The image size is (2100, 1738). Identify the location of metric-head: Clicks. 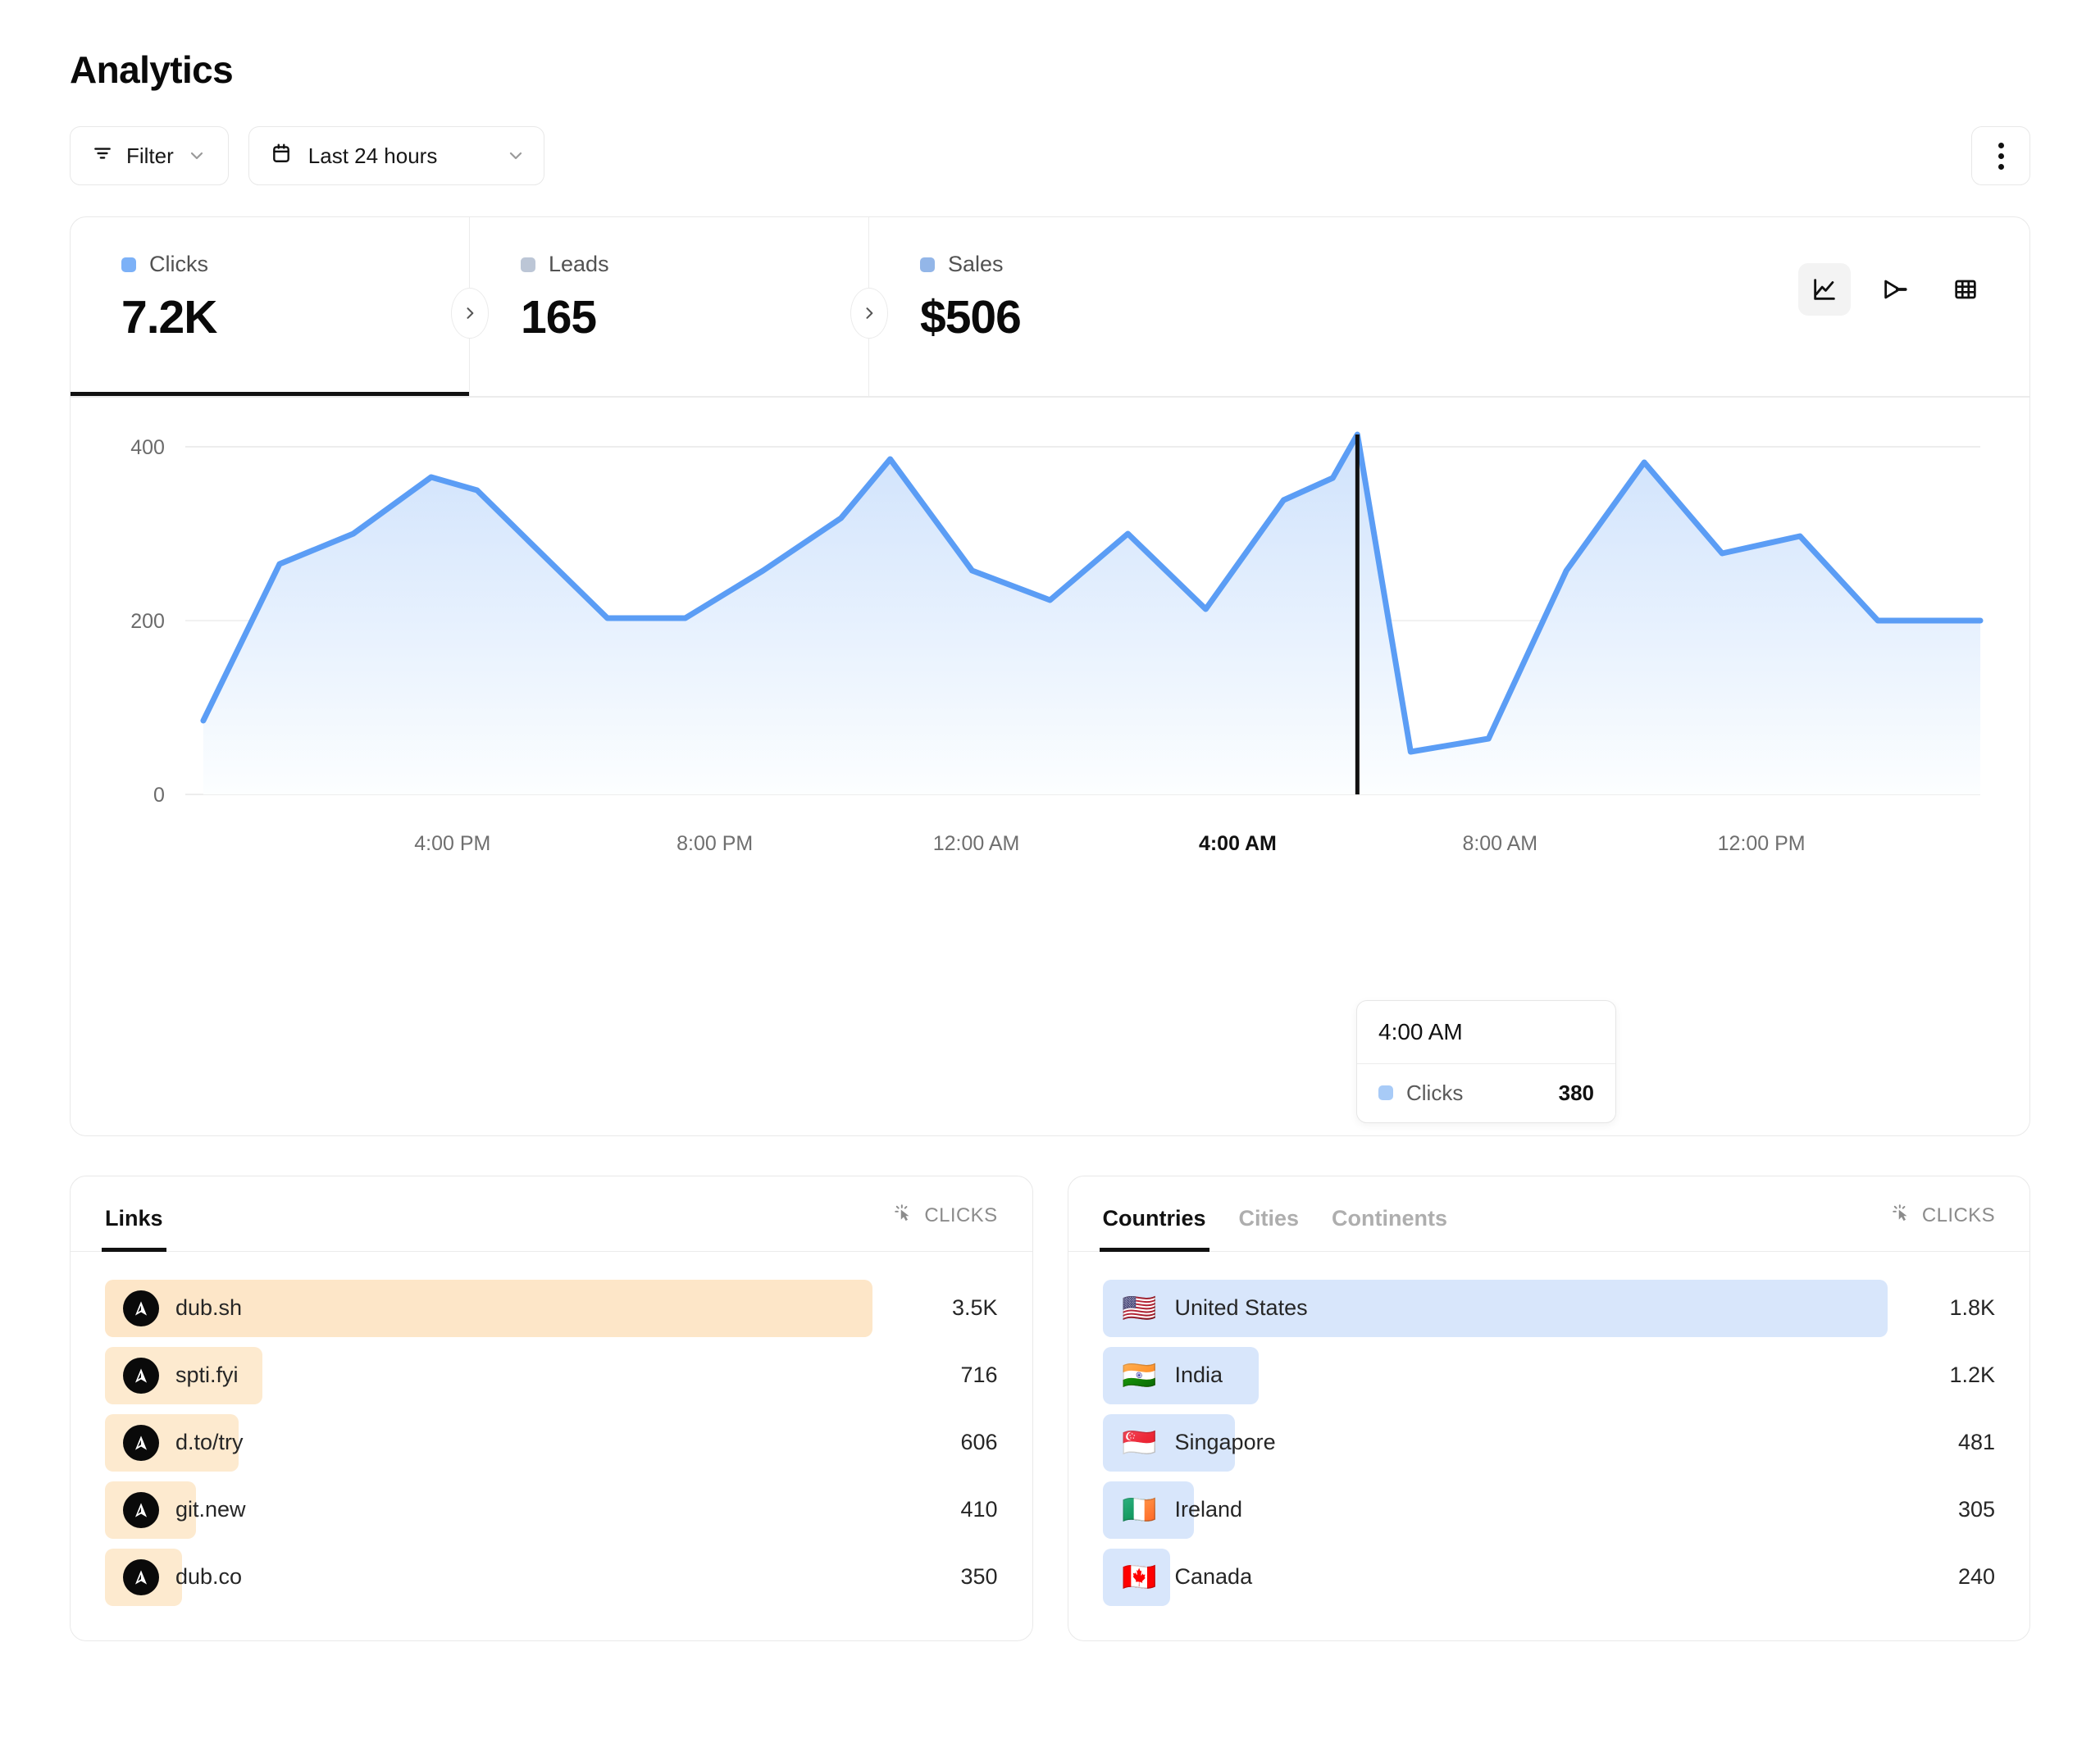
(295, 264).